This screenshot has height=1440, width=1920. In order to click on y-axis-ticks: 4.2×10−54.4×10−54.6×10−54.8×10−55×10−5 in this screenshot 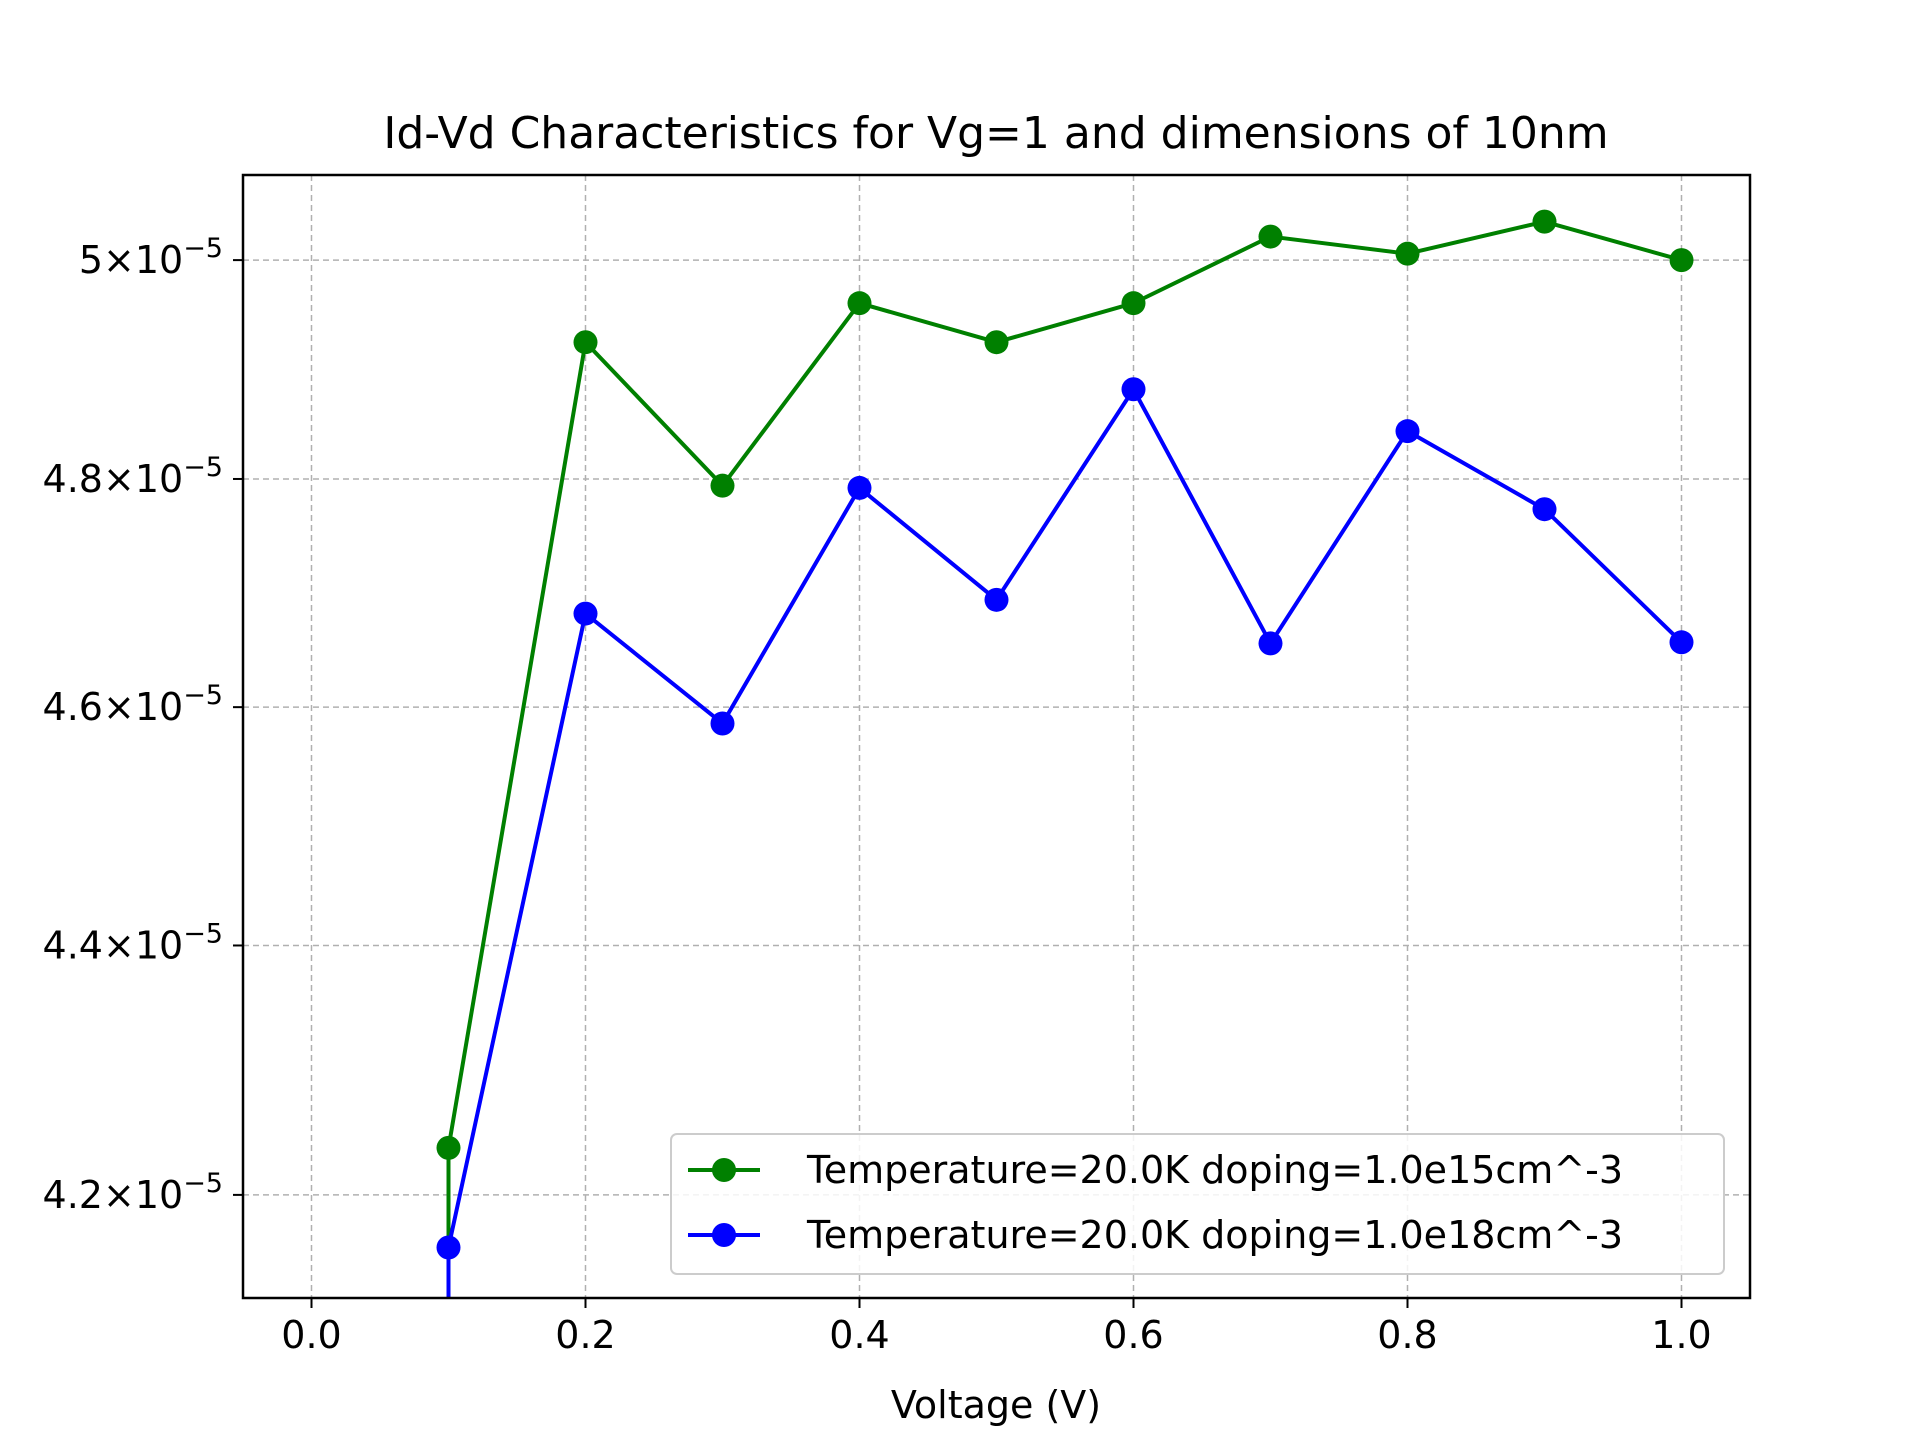, I will do `click(143, 725)`.